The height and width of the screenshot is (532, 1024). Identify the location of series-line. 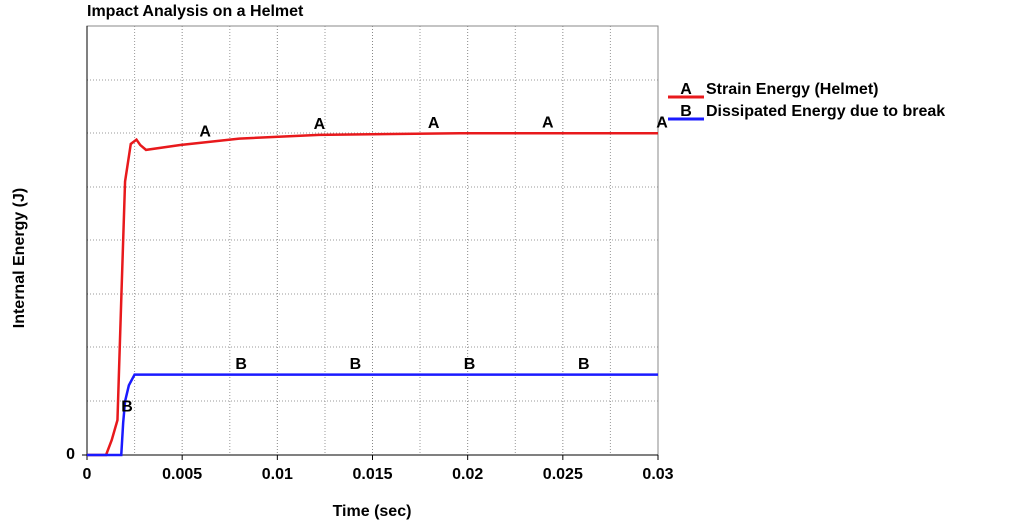
(372, 415).